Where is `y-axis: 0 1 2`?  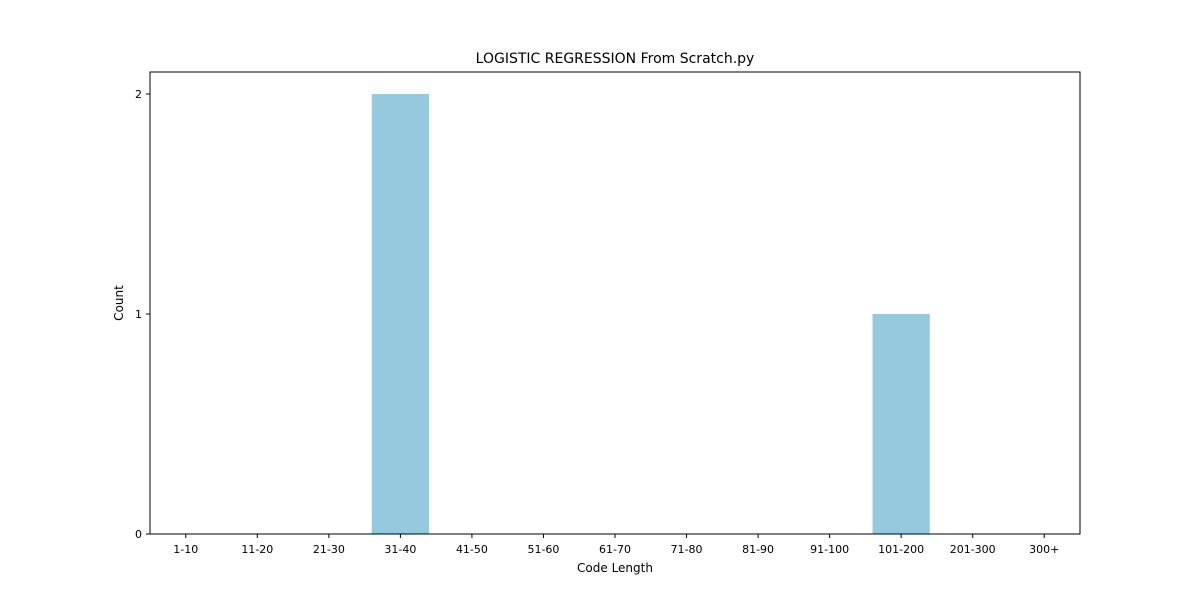
y-axis: 0 1 2 is located at coordinates (142, 314).